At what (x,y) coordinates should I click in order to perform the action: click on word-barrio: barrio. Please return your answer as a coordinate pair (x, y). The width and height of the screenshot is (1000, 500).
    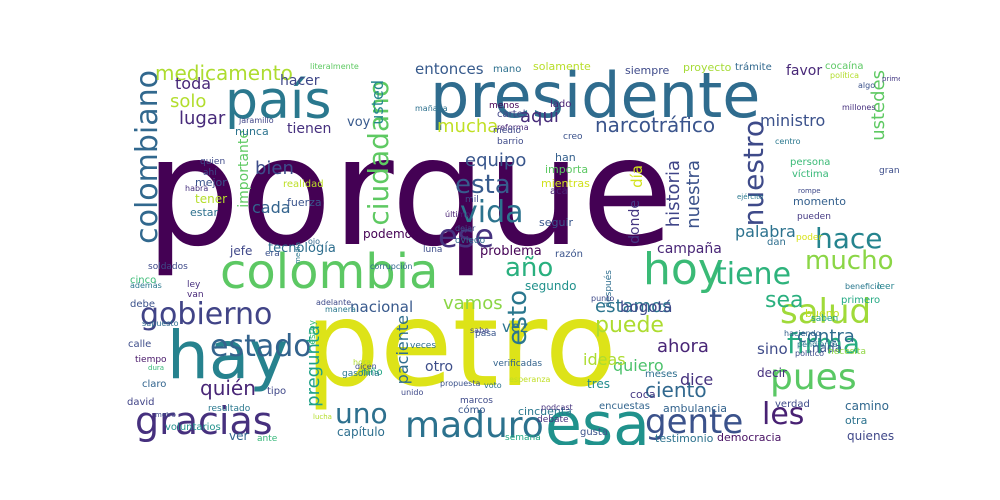
    Looking at the image, I should click on (510, 142).